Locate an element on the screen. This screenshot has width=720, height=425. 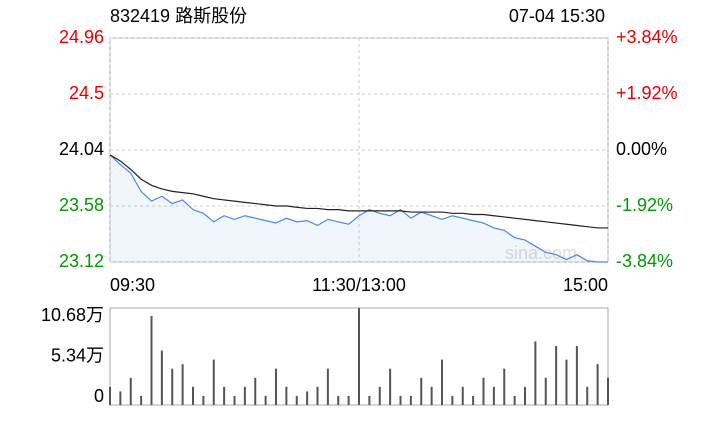
y-tick-label: 23.58 is located at coordinates (81, 205).